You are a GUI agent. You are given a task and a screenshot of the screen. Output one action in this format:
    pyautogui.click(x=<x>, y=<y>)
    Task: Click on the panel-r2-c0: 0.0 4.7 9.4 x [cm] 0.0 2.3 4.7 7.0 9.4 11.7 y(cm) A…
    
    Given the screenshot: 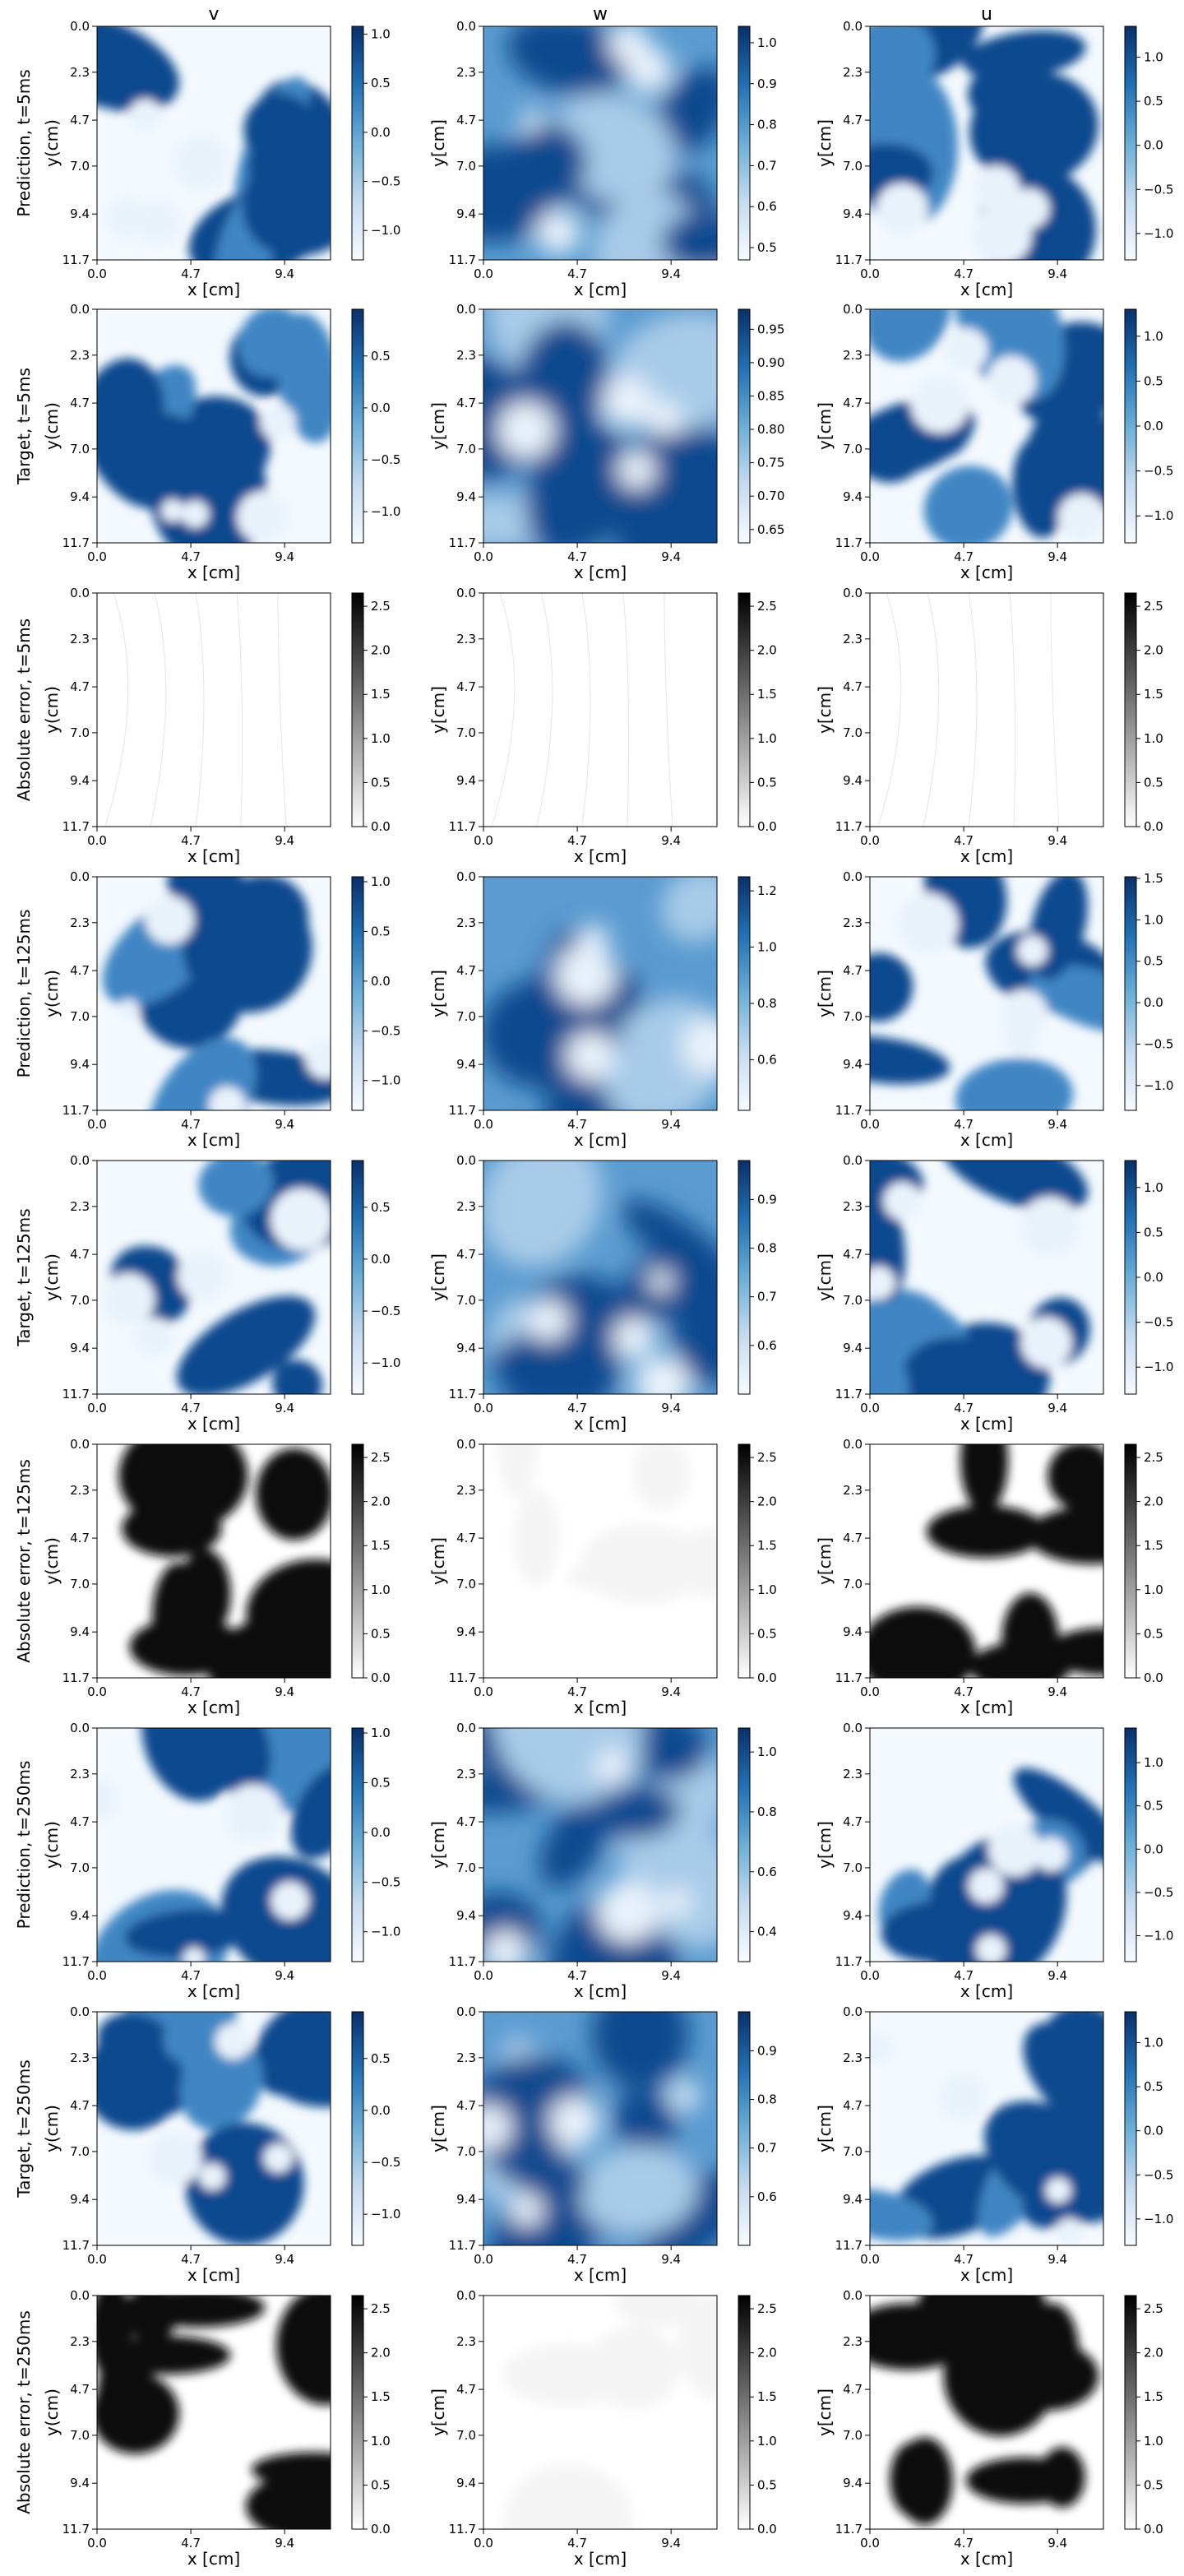 What is the action you would take?
    pyautogui.click(x=202, y=726)
    